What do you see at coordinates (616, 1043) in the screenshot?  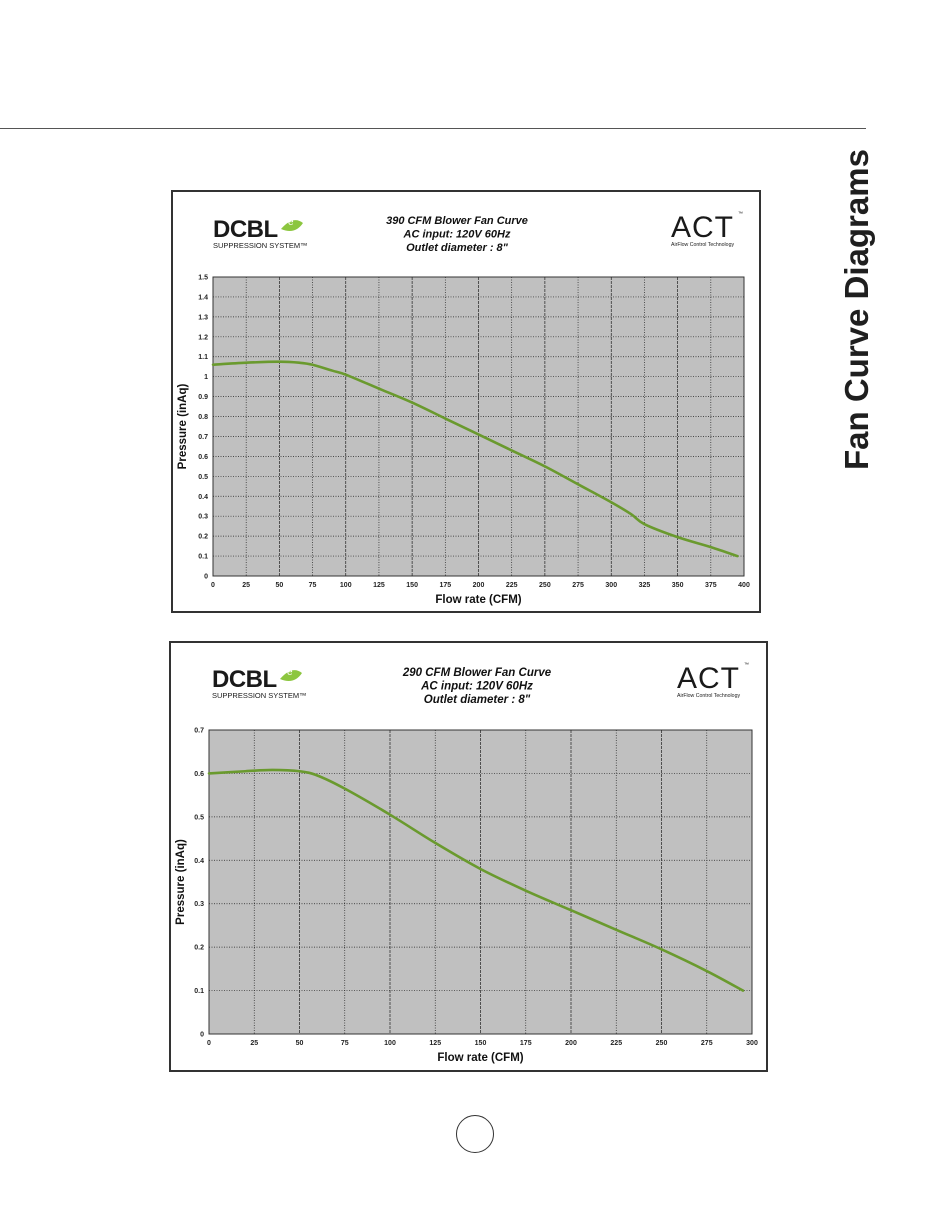 I see `c290-x-tick-225: 225` at bounding box center [616, 1043].